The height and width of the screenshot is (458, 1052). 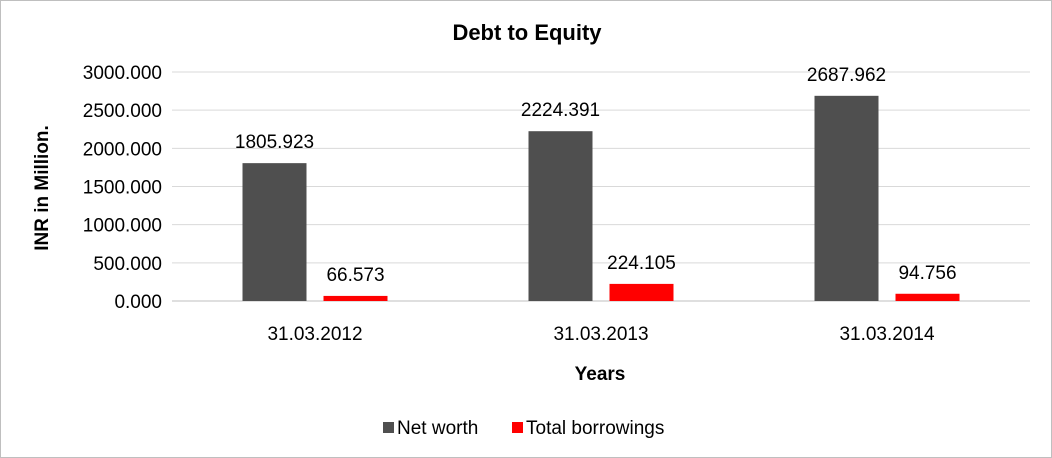 What do you see at coordinates (437, 428) in the screenshot?
I see `legend-label: Net worth` at bounding box center [437, 428].